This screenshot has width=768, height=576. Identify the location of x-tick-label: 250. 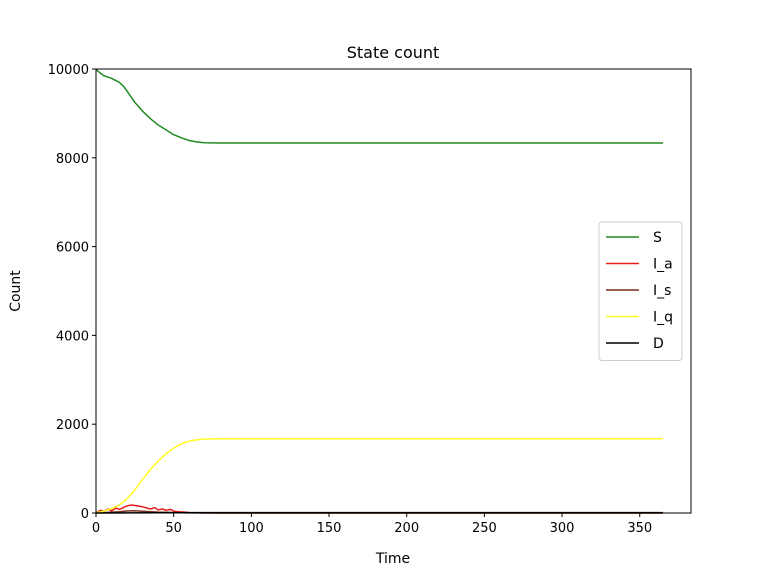
(484, 528).